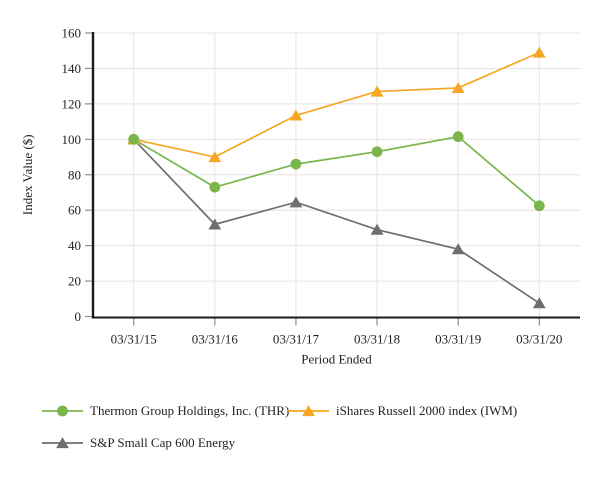 This screenshot has width=613, height=480. What do you see at coordinates (458, 339) in the screenshot?
I see `x-tick-label: 03/31/19` at bounding box center [458, 339].